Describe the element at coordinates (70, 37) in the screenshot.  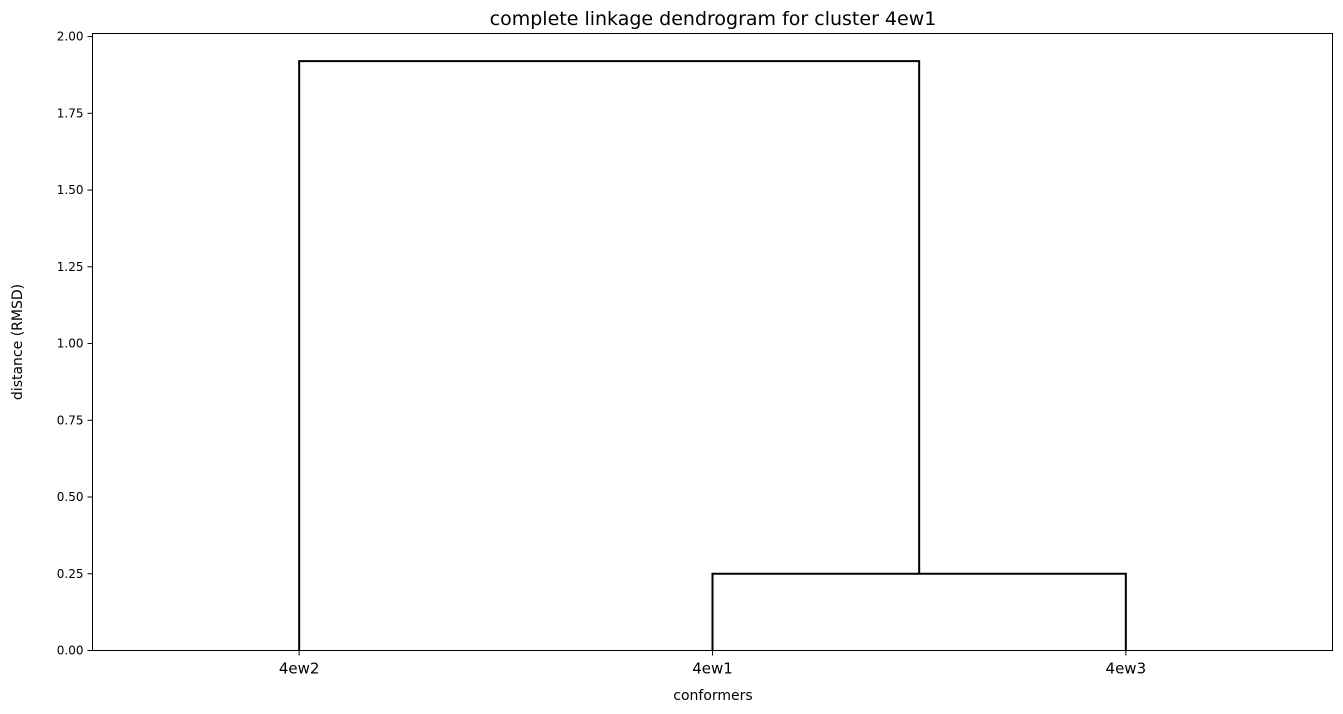
I see `y-tick-label: 2.00` at that location.